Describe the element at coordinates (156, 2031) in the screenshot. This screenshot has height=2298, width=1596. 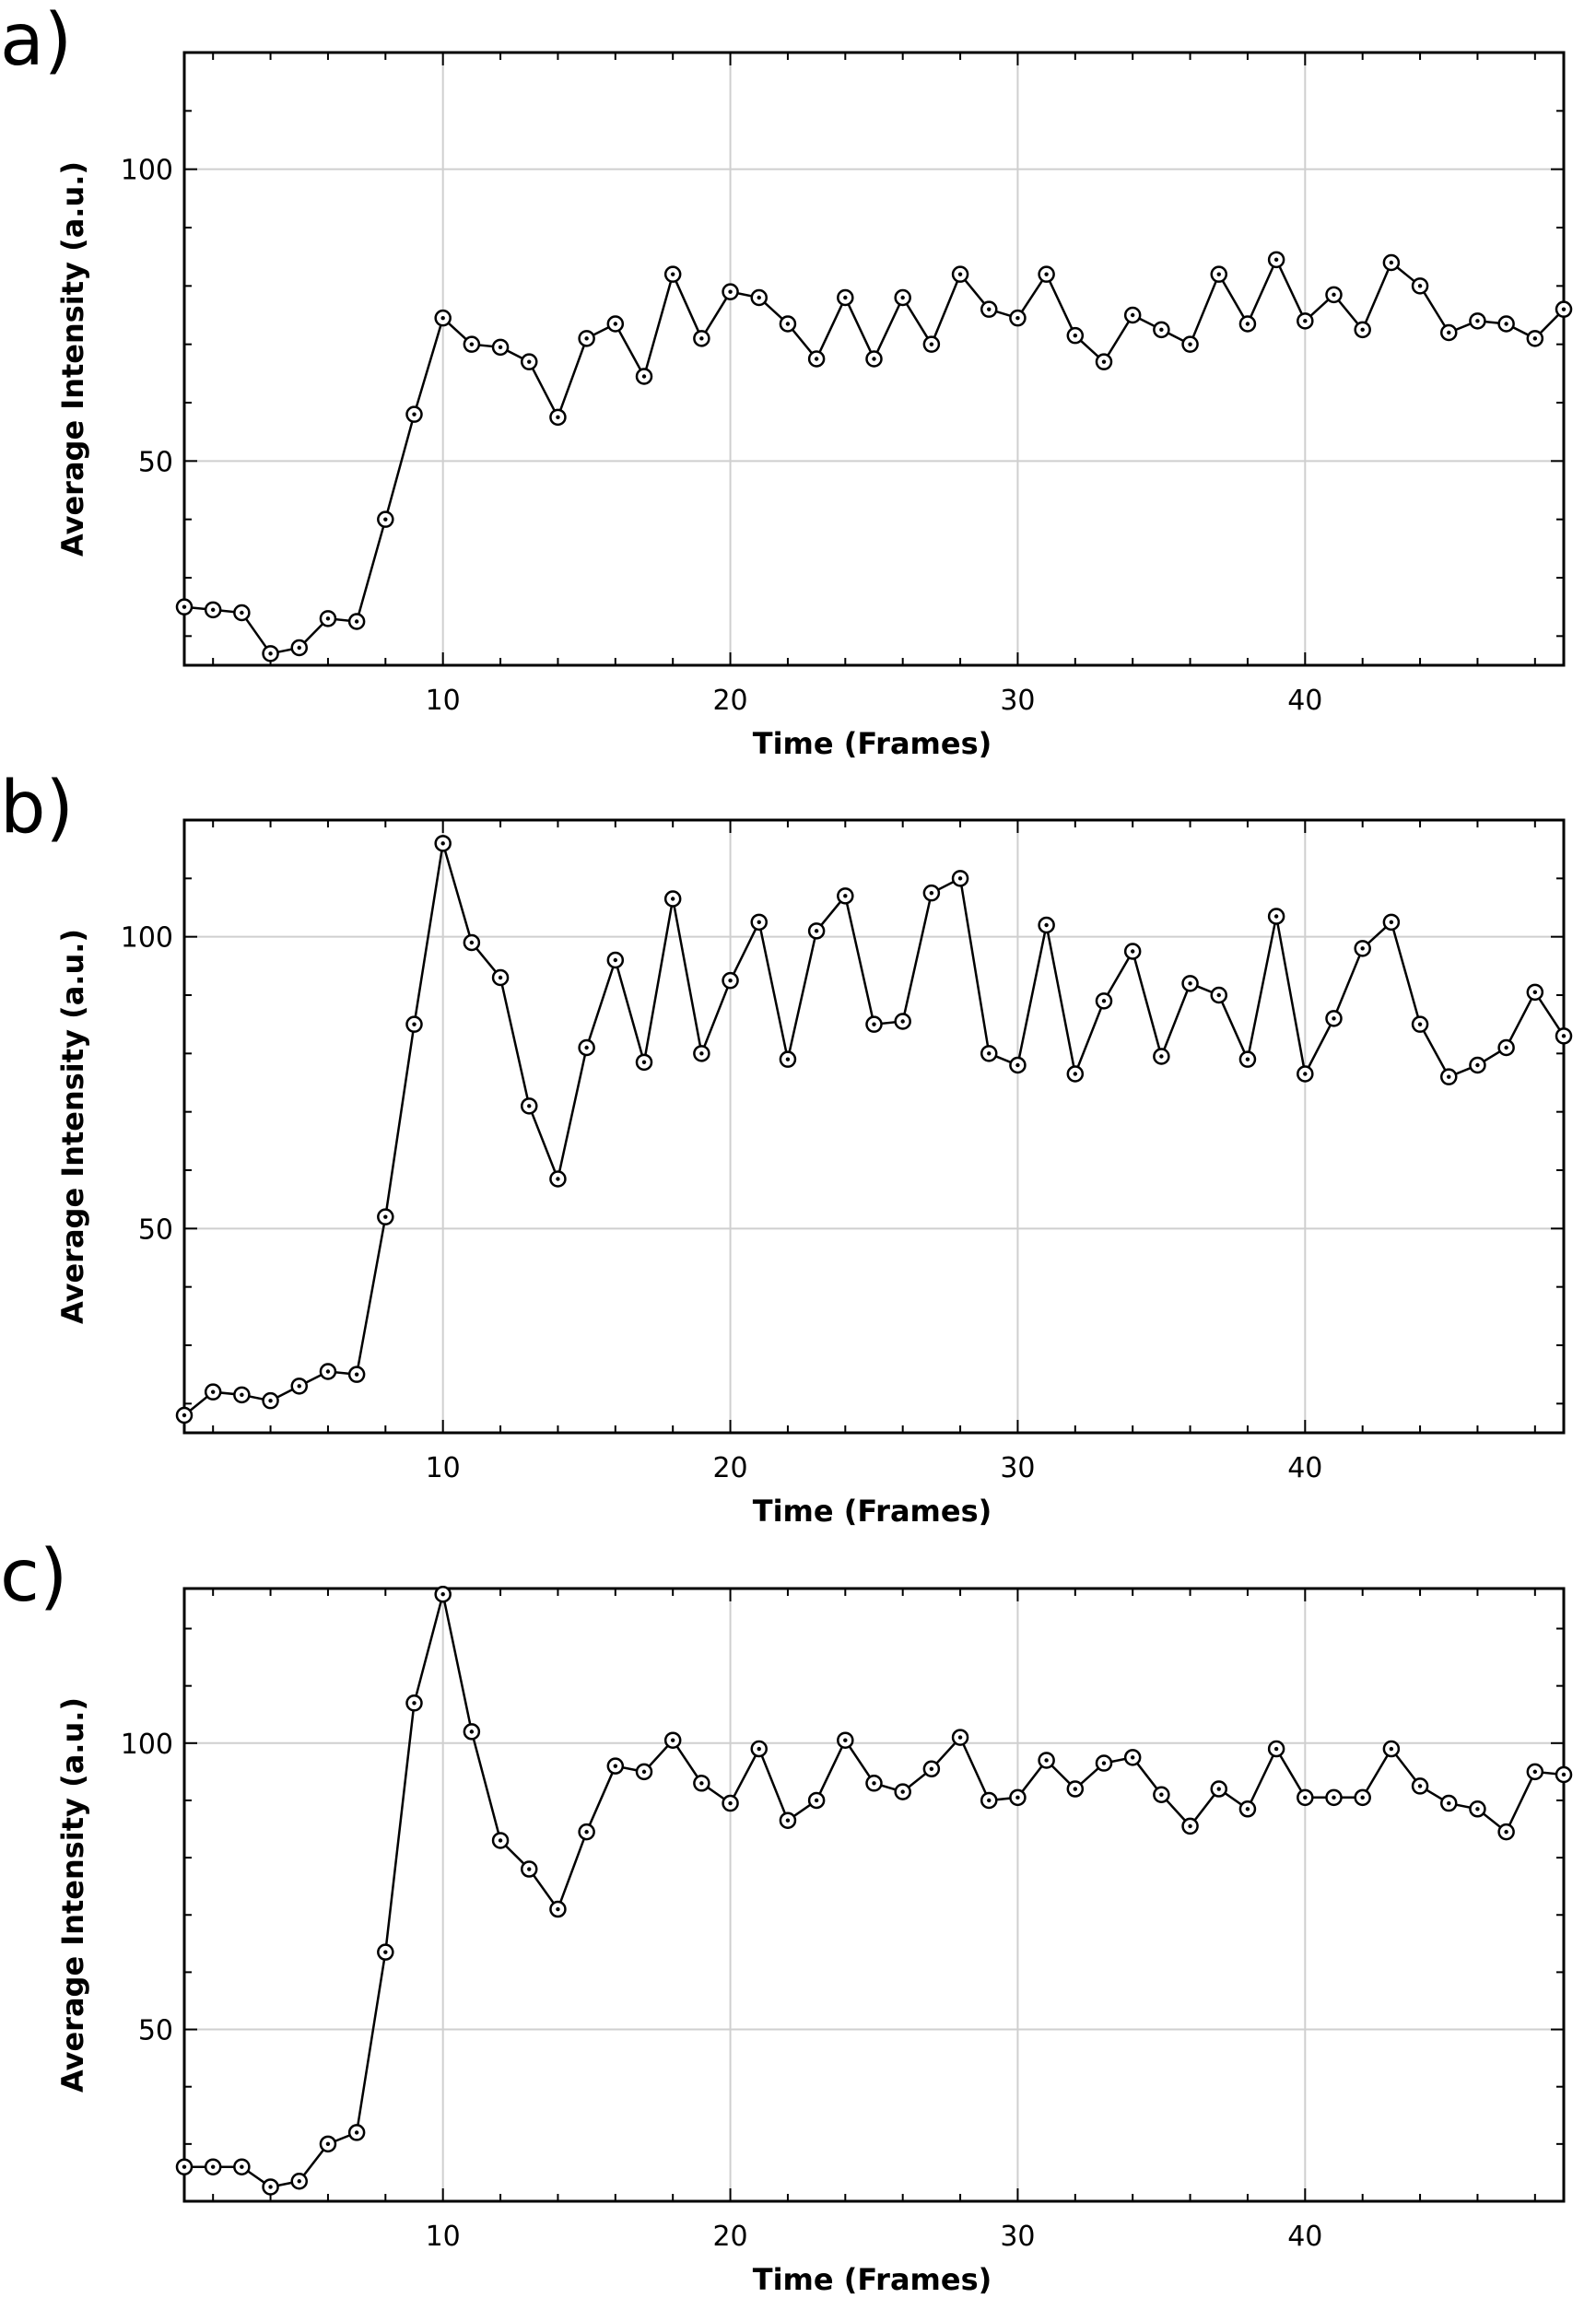
I see `y-tick-label: 50` at that location.